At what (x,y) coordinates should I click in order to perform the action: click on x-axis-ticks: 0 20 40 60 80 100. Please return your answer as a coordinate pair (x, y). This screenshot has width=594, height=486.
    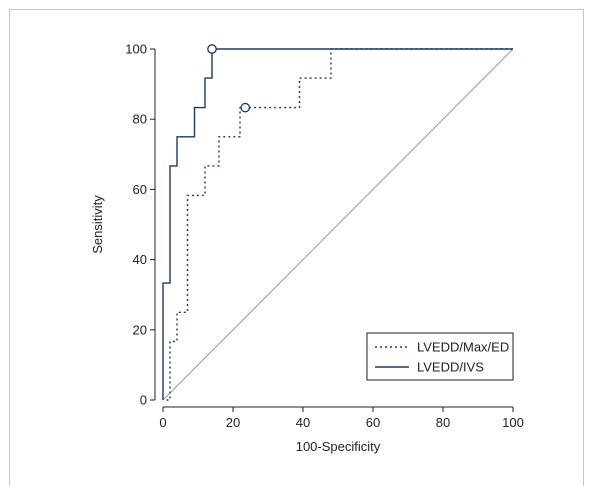
    Looking at the image, I should click on (341, 418).